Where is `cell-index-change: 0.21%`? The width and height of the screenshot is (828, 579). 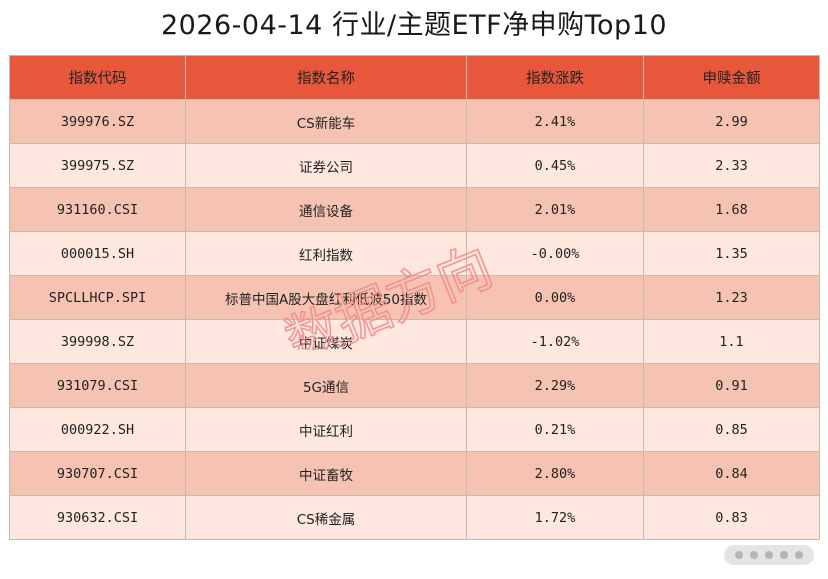 cell-index-change: 0.21% is located at coordinates (555, 429).